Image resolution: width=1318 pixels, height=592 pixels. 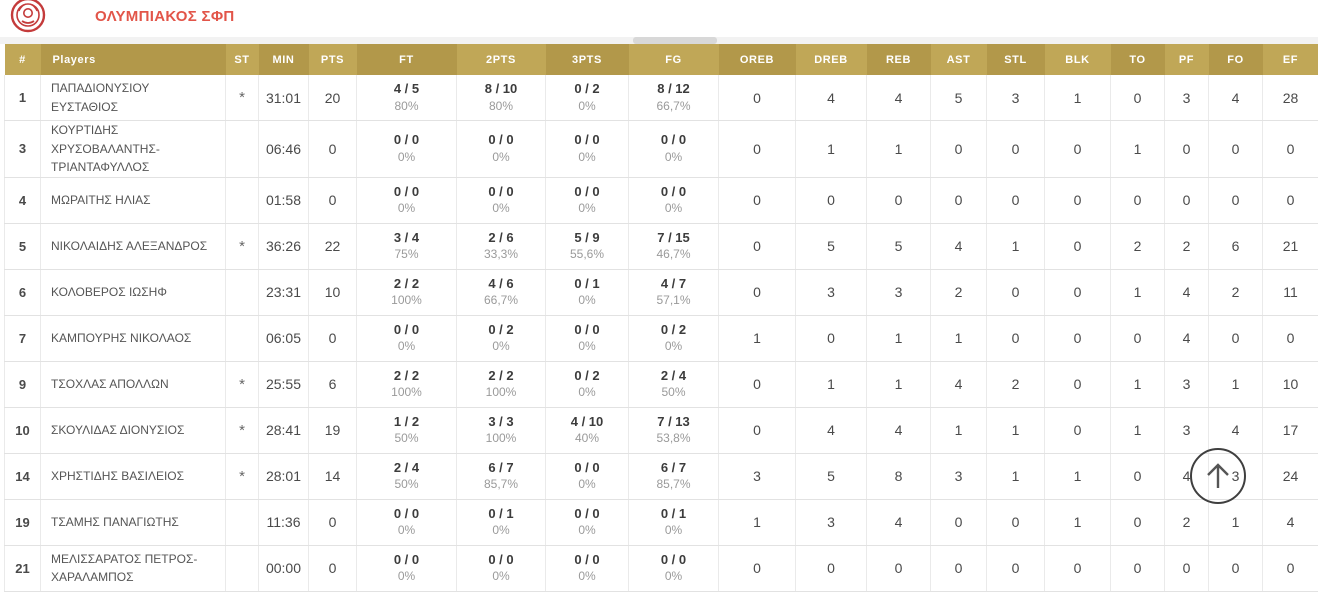 What do you see at coordinates (406, 238) in the screenshot?
I see `ft-stat-made: 3 / 4` at bounding box center [406, 238].